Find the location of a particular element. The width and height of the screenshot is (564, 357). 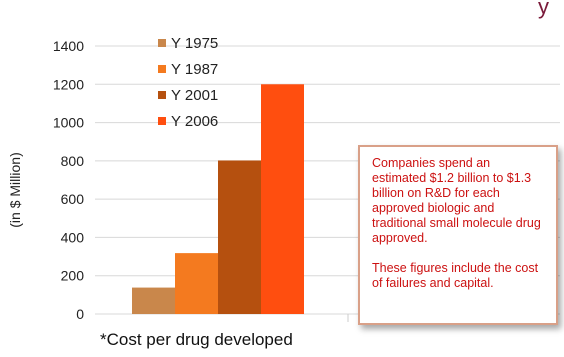

y-axis-label: (in $ Million) is located at coordinates (15, 189).